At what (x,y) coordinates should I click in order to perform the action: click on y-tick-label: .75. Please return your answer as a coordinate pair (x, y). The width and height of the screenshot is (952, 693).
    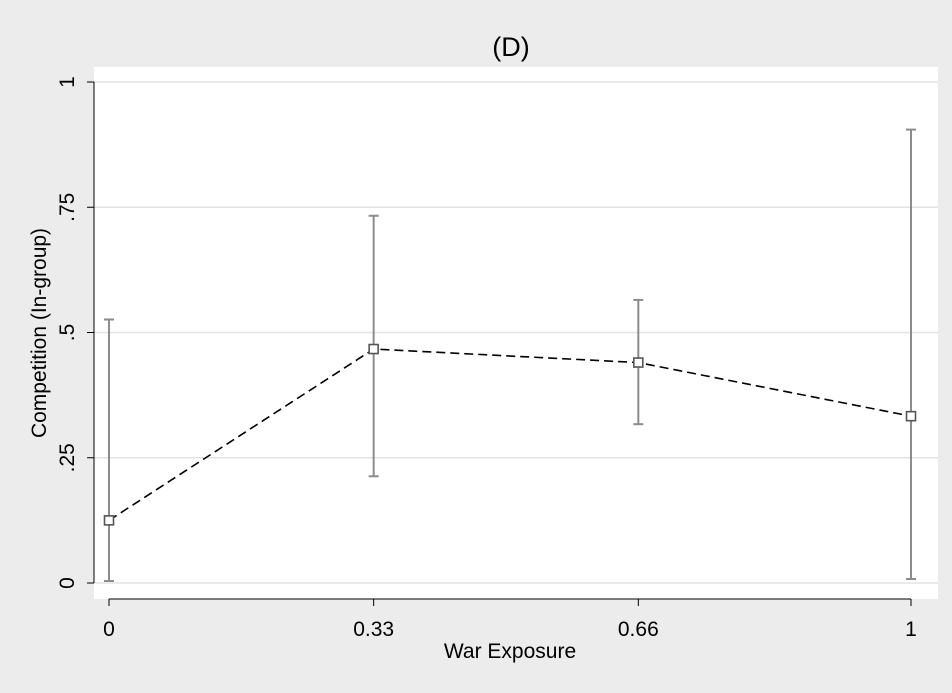
    Looking at the image, I should click on (67, 207).